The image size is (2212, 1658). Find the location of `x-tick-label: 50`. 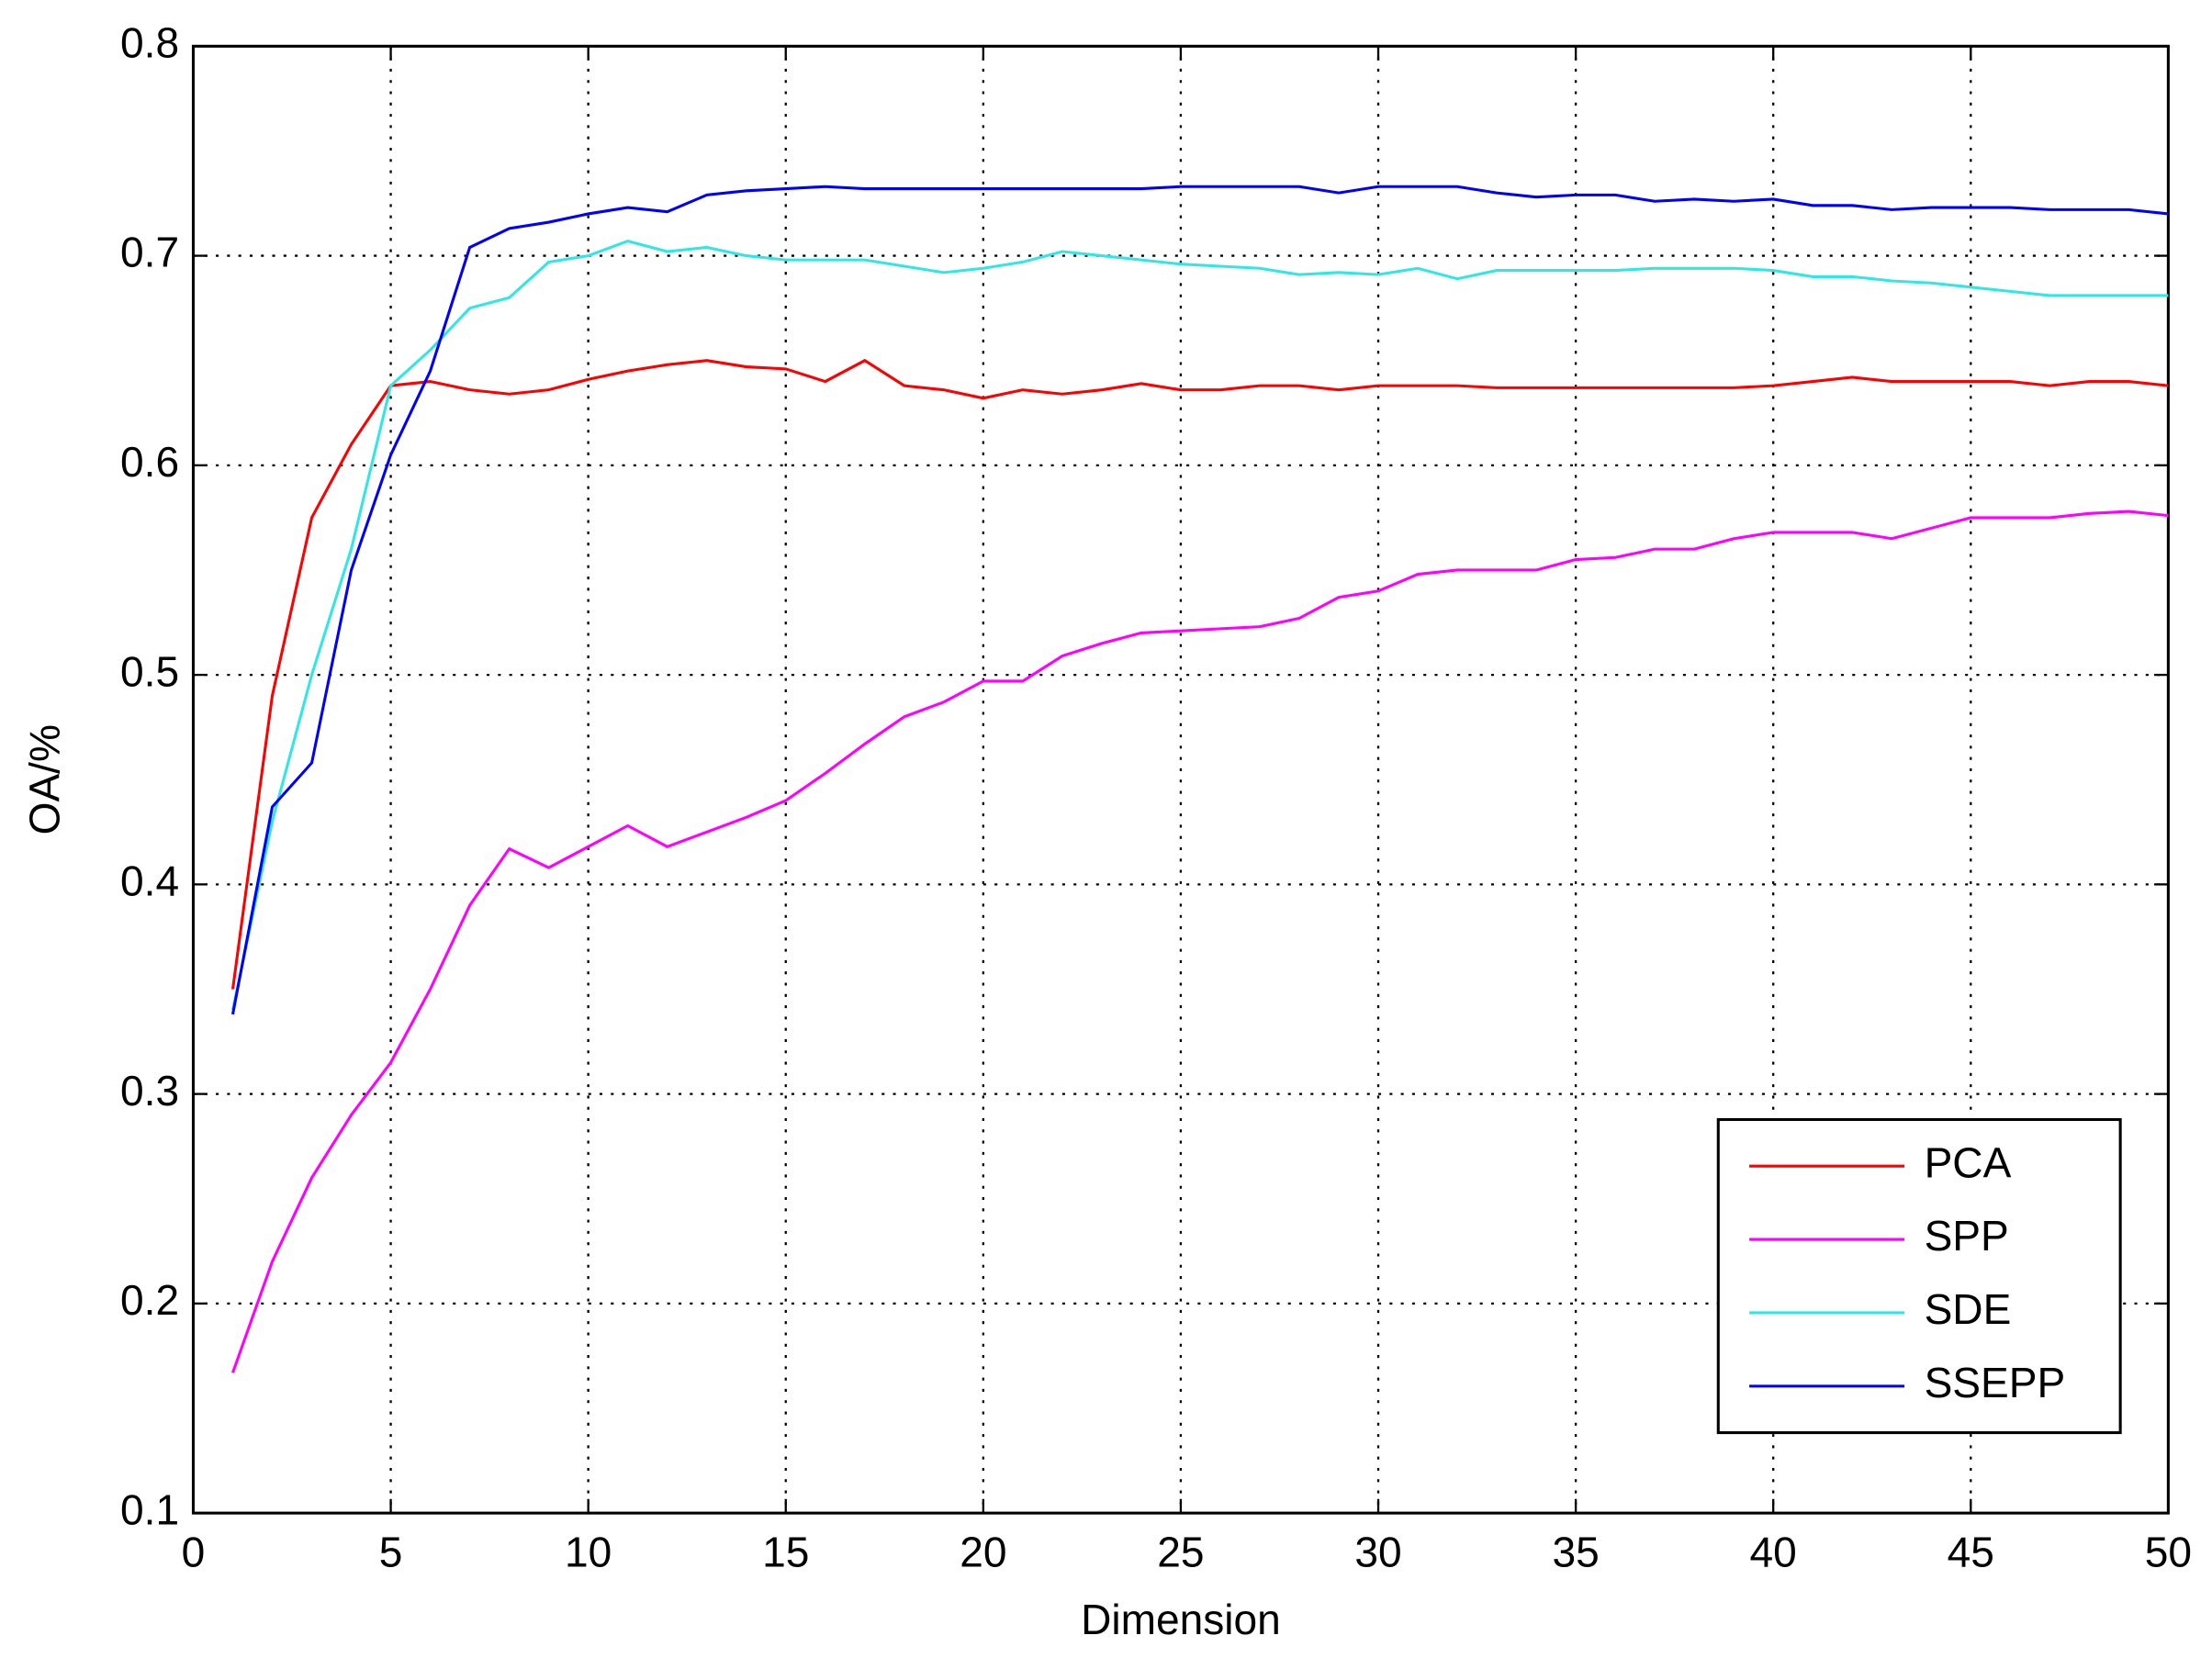

x-tick-label: 50 is located at coordinates (2168, 1551).